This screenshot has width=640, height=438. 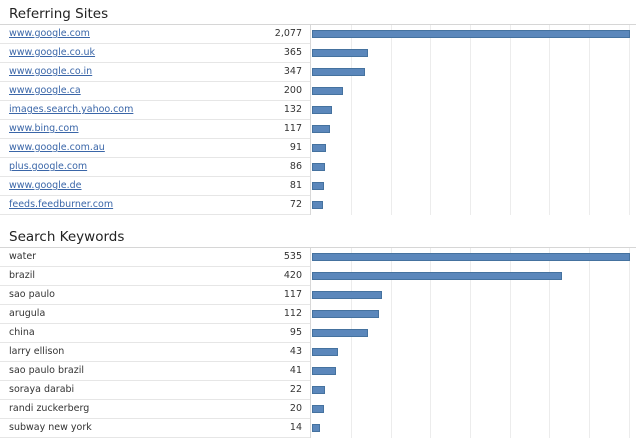 I want to click on table-row: brazil 420, so click(x=320, y=276).